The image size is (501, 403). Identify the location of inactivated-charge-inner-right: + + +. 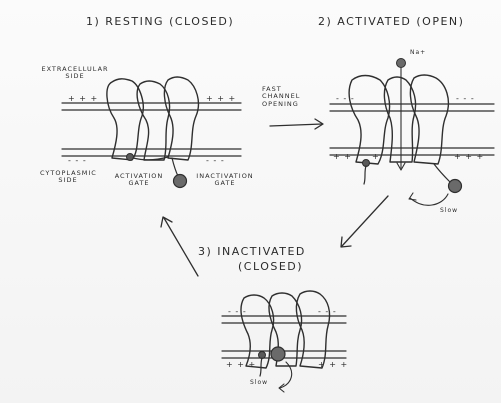
(333, 364).